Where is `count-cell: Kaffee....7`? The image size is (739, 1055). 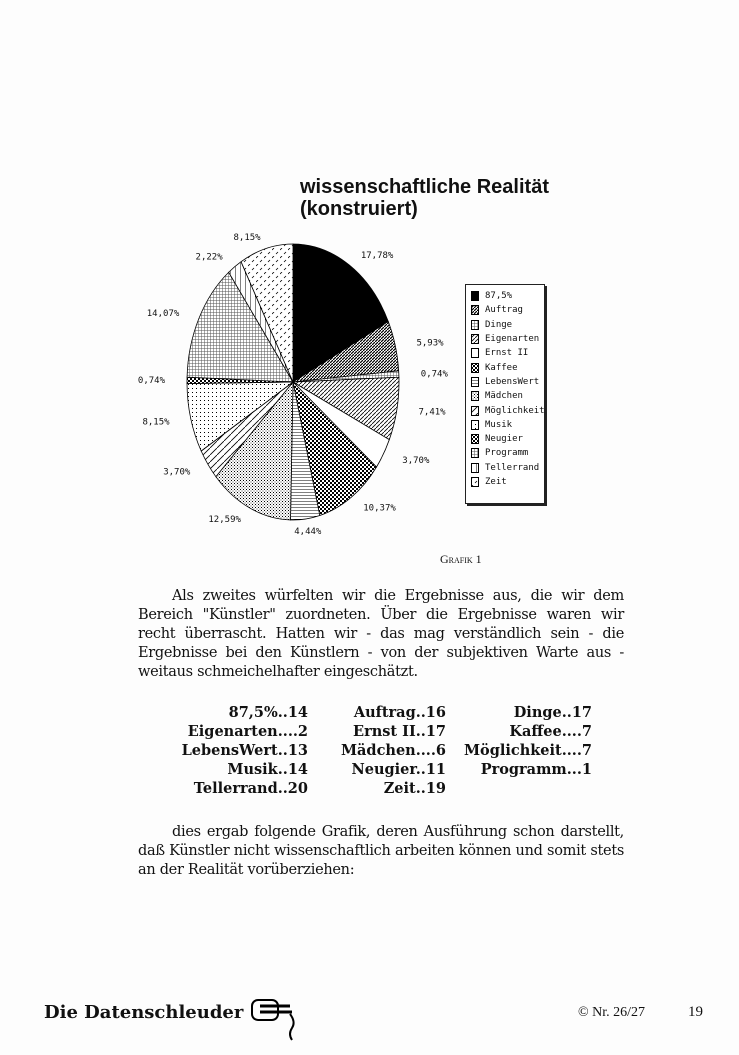 count-cell: Kaffee....7 is located at coordinates (550, 731).